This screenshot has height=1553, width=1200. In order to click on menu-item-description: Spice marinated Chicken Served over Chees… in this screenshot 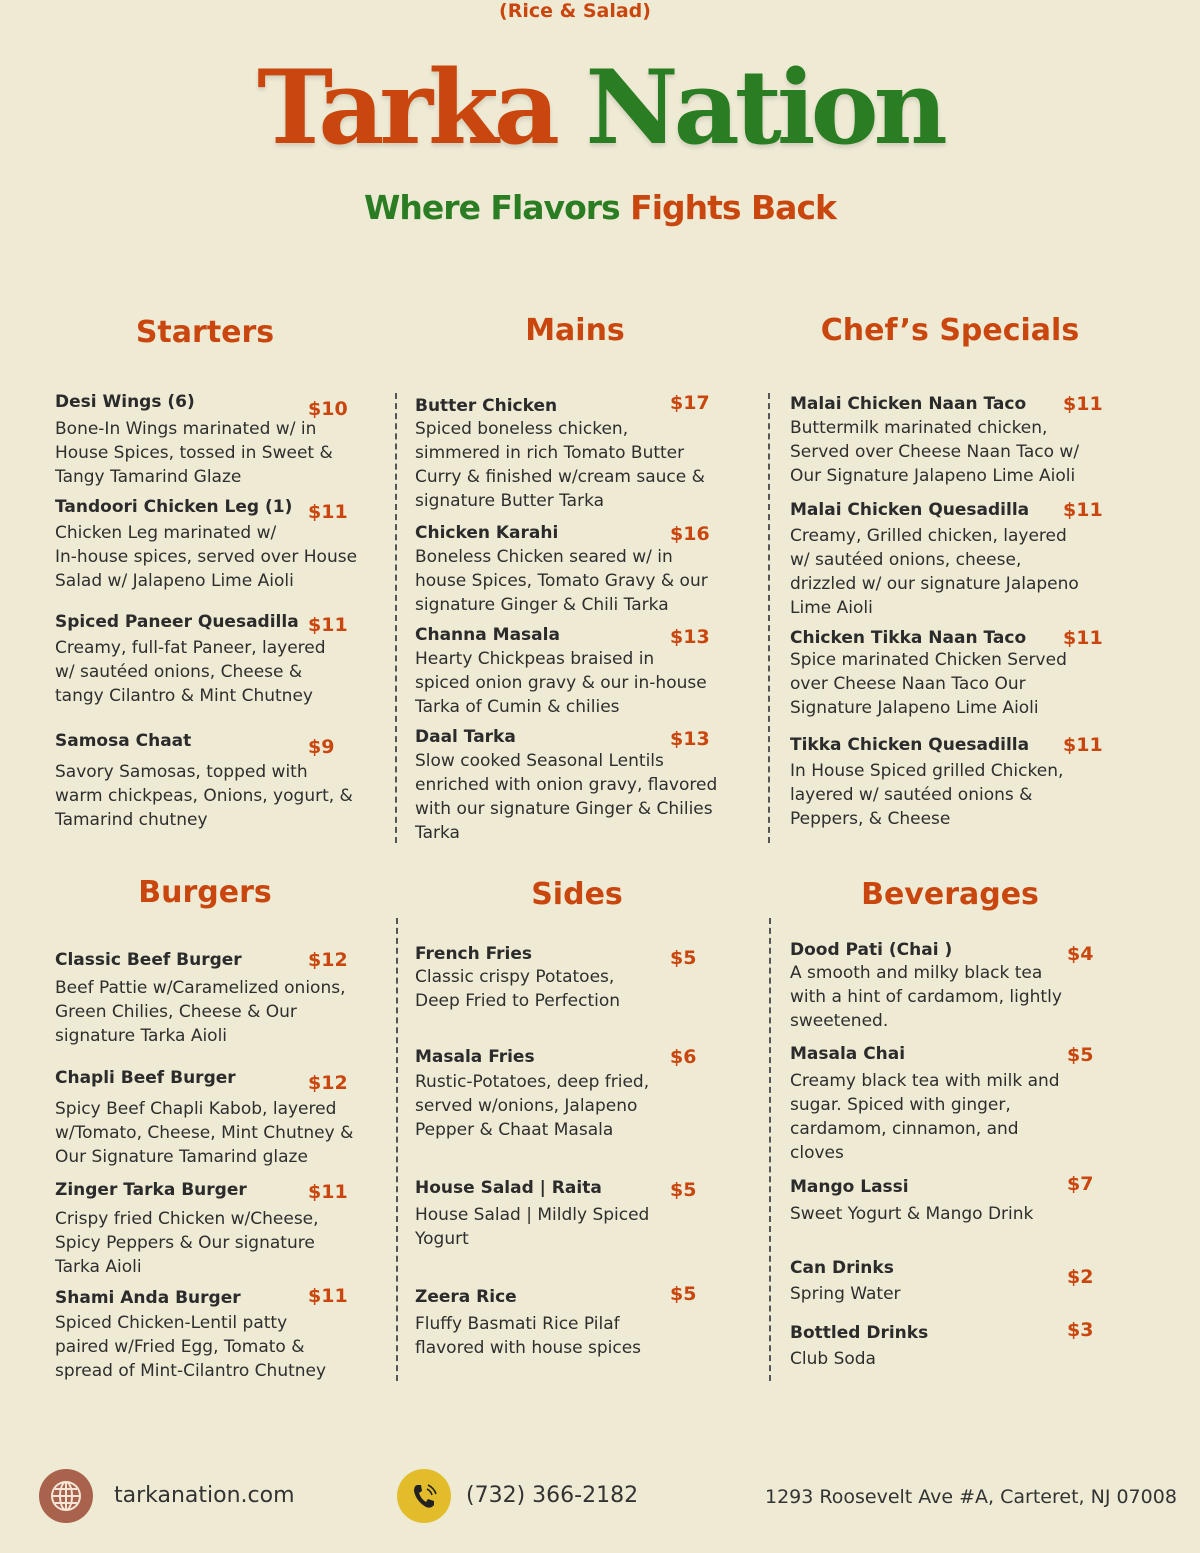, I will do `click(928, 684)`.